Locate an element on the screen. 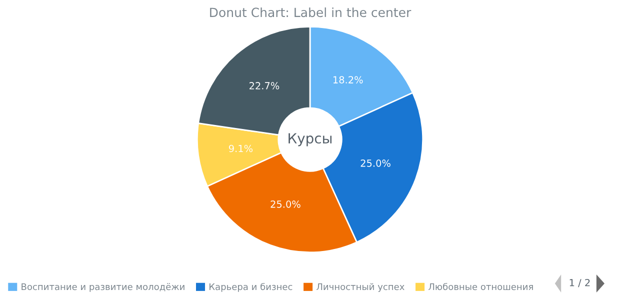 Image resolution: width=620 pixels, height=300 pixels. legend-label: Любовные отношения is located at coordinates (480, 286).